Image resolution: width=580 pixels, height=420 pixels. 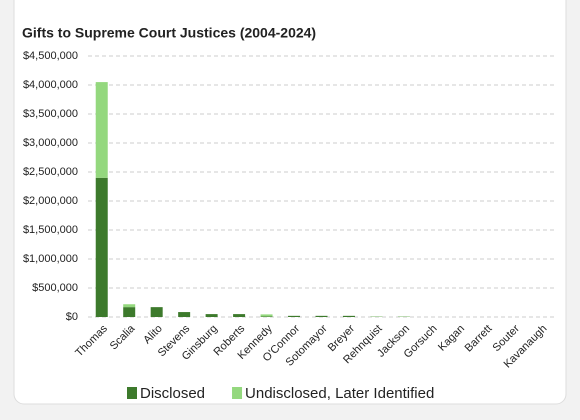 I want to click on y-tick-label: $4,000,000, so click(x=50, y=85).